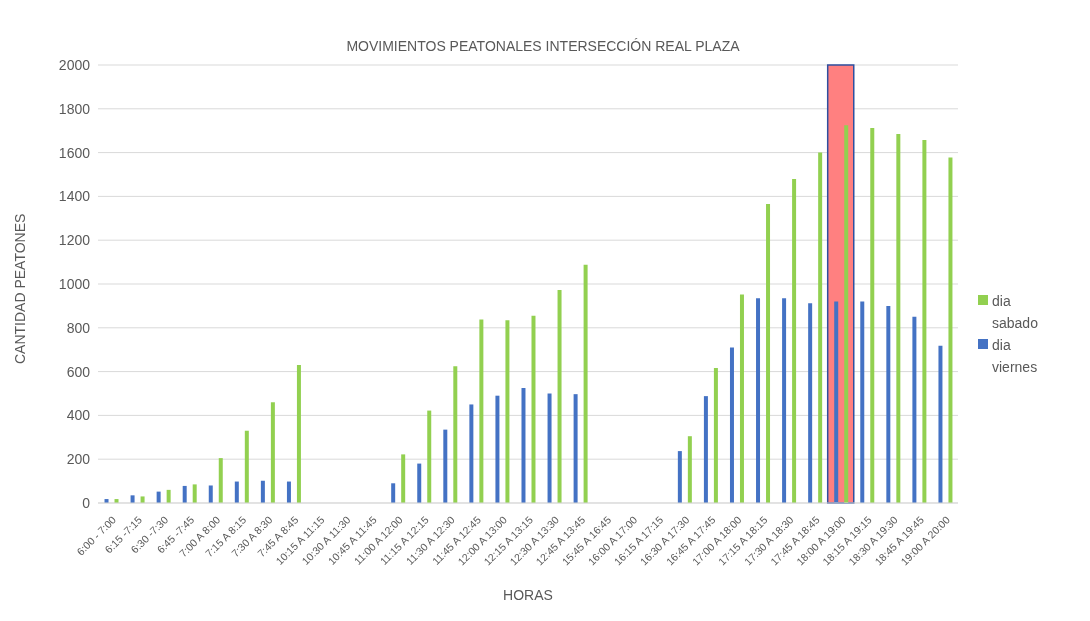 The height and width of the screenshot is (621, 1090). I want to click on y-tick-label: 1200, so click(74, 240).